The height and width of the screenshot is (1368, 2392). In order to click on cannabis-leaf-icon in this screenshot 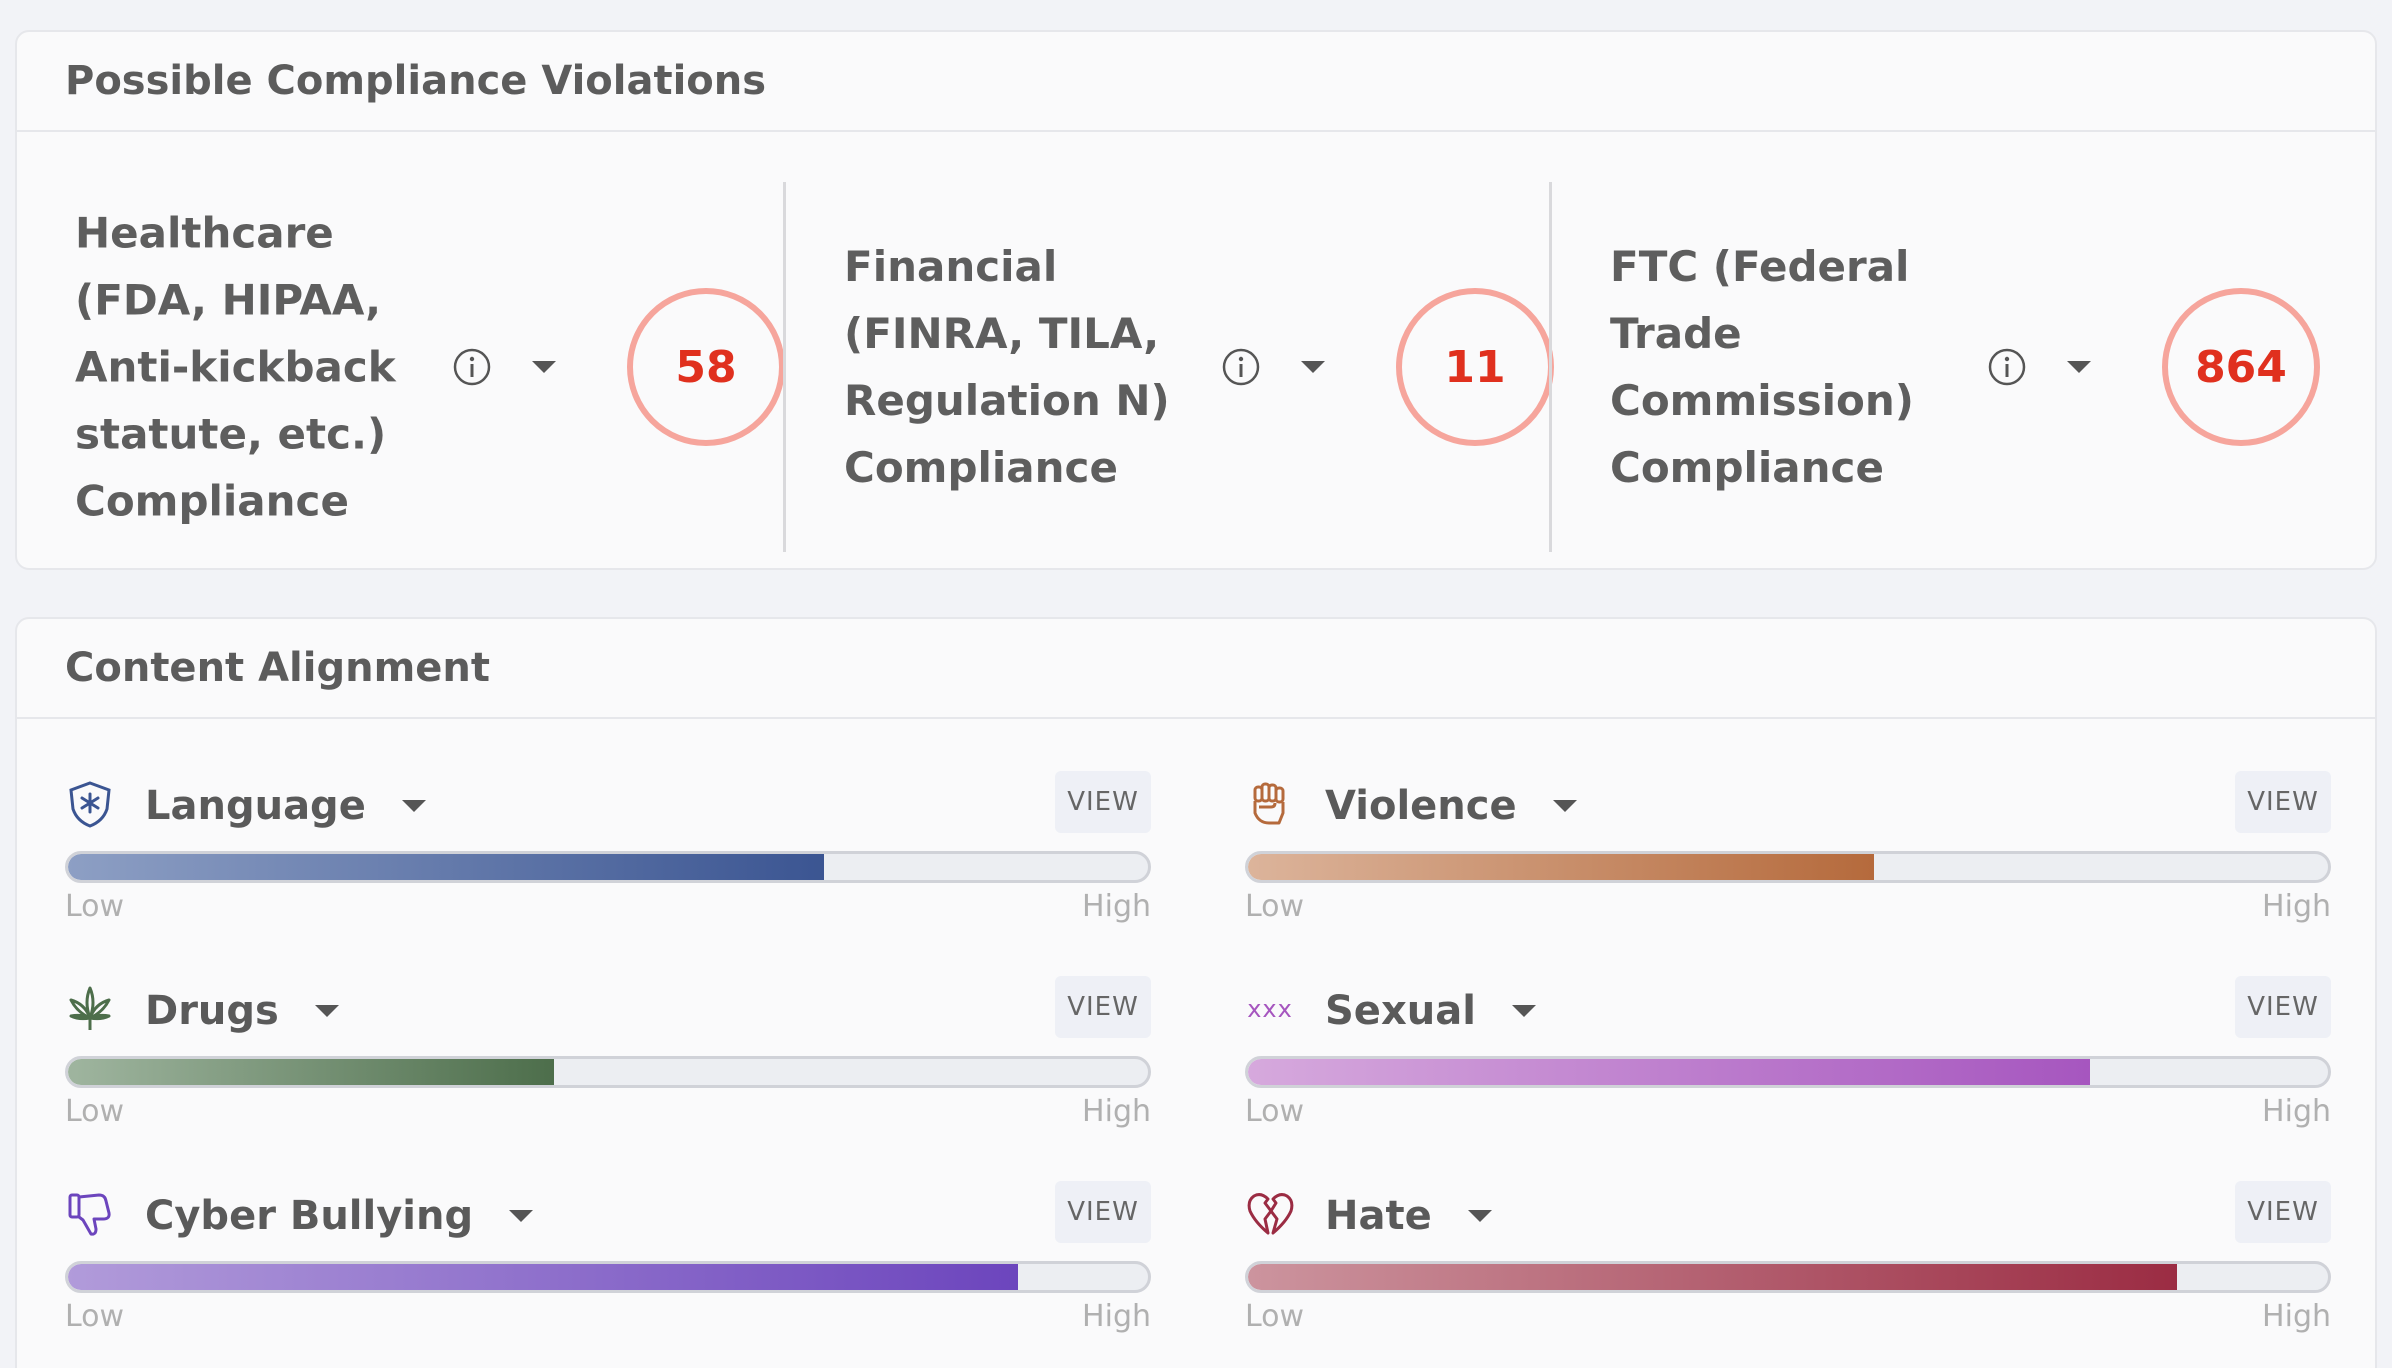, I will do `click(90, 1009)`.